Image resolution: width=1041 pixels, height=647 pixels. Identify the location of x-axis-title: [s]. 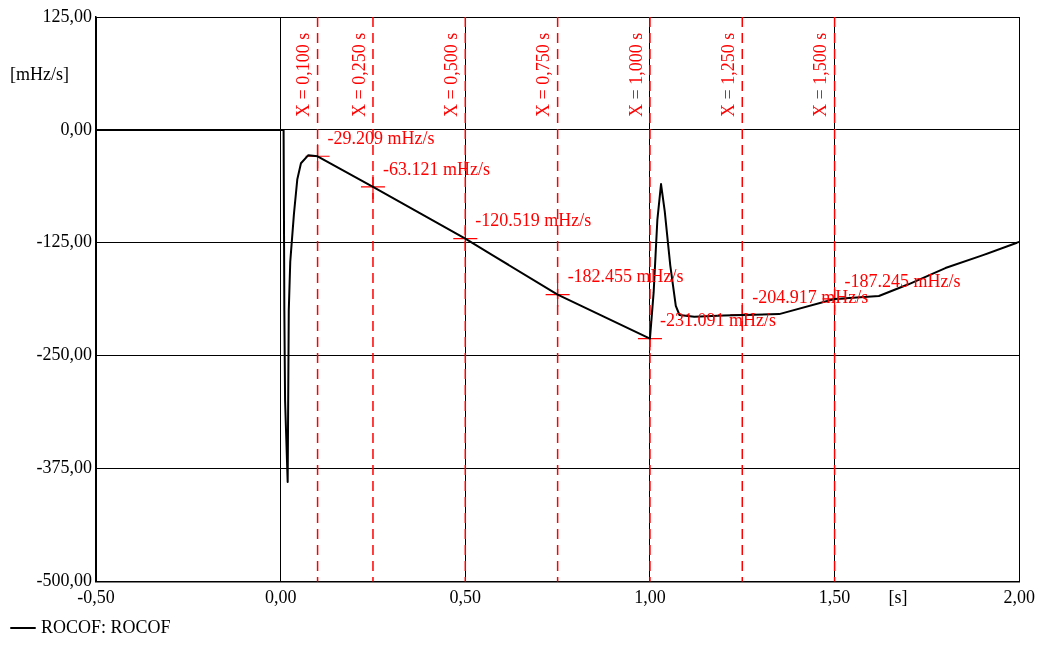
(898, 597).